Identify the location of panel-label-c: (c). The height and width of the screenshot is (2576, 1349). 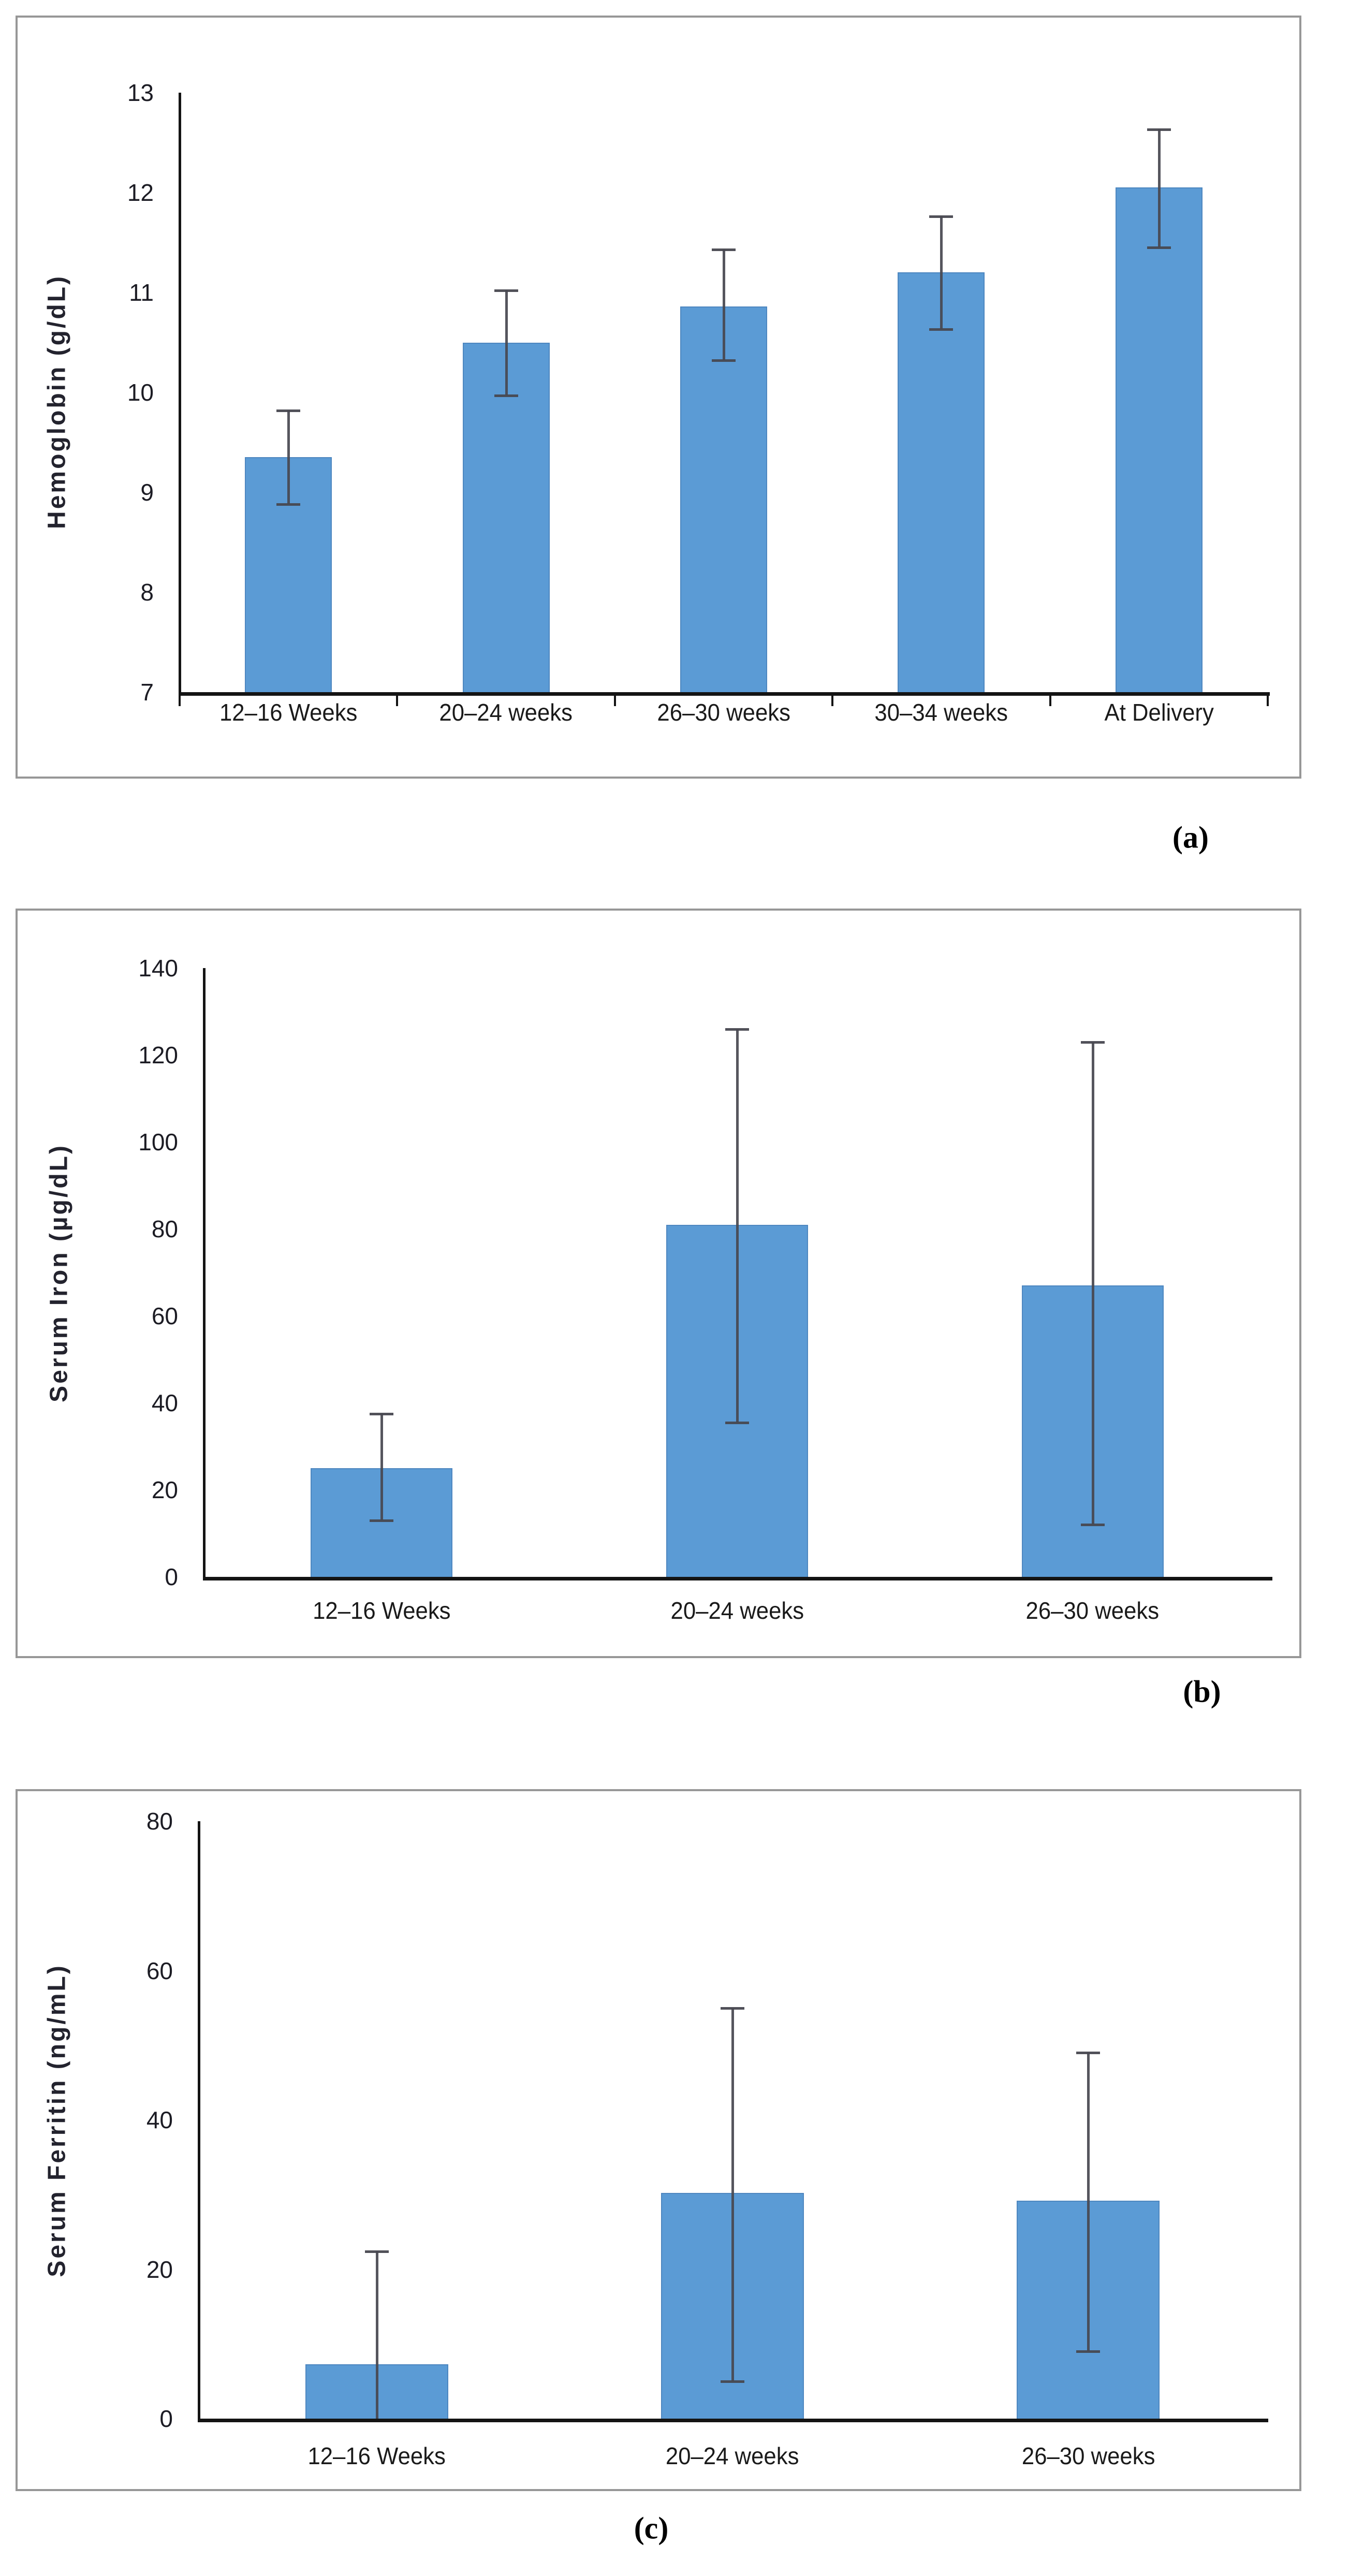
(651, 2528).